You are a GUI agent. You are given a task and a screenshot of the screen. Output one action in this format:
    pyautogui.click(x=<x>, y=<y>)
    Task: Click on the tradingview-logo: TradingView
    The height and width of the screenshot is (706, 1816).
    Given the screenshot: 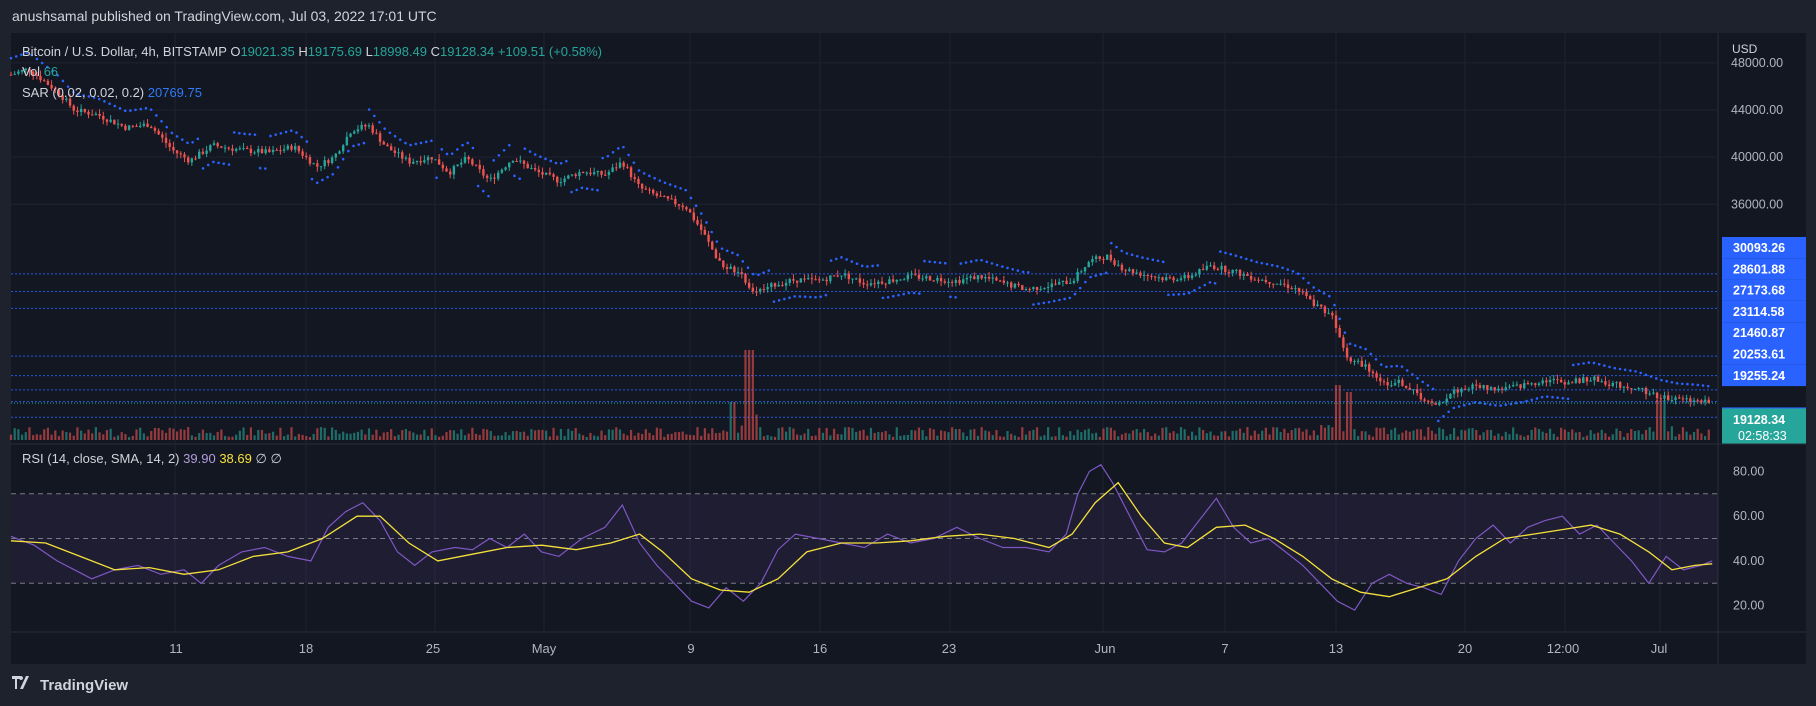 What is the action you would take?
    pyautogui.click(x=70, y=685)
    